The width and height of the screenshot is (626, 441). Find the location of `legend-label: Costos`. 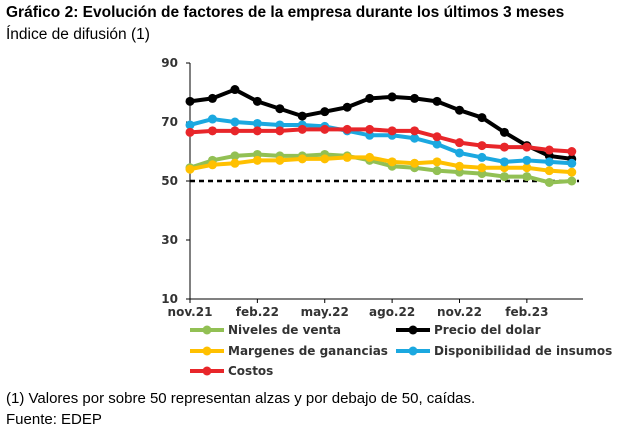

legend-label: Costos is located at coordinates (250, 371).